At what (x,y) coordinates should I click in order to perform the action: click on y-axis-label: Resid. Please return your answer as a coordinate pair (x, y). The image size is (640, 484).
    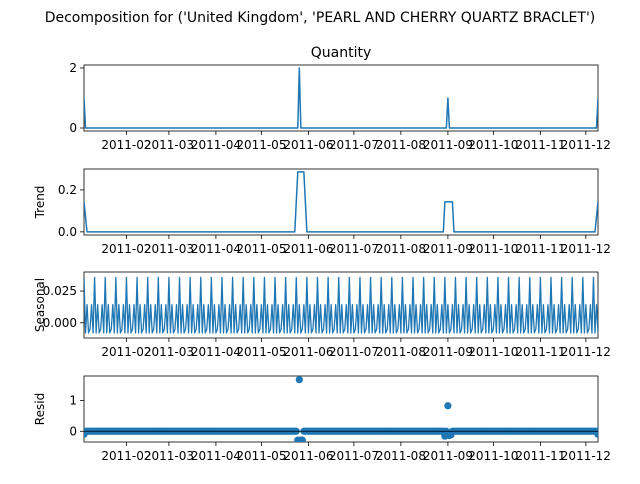
    Looking at the image, I should click on (40, 409).